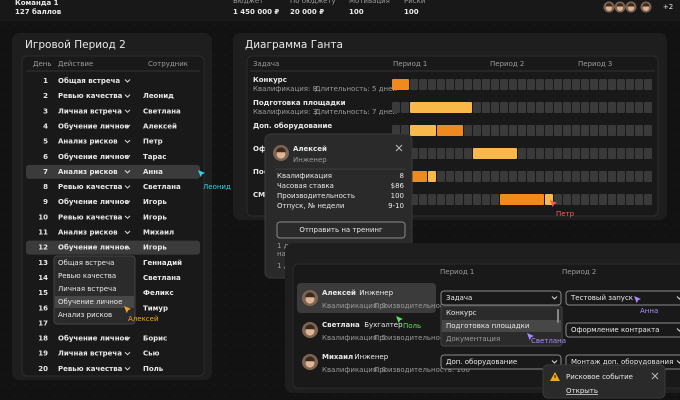 The image size is (680, 400). Describe the element at coordinates (649, 311) in the screenshot. I see `cursor-label: Анна` at that location.